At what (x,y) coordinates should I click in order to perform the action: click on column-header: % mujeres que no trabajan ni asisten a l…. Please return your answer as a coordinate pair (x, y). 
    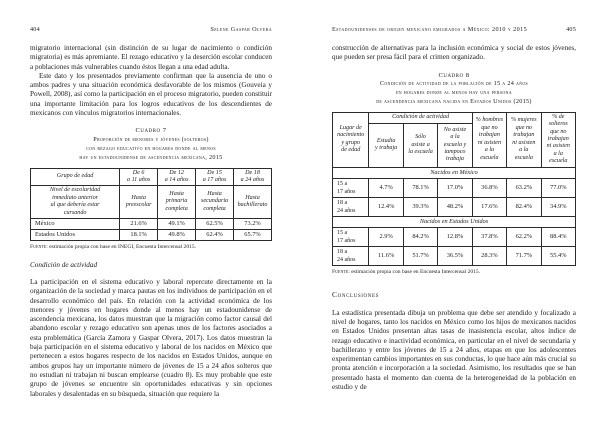
    Looking at the image, I should click on (524, 139).